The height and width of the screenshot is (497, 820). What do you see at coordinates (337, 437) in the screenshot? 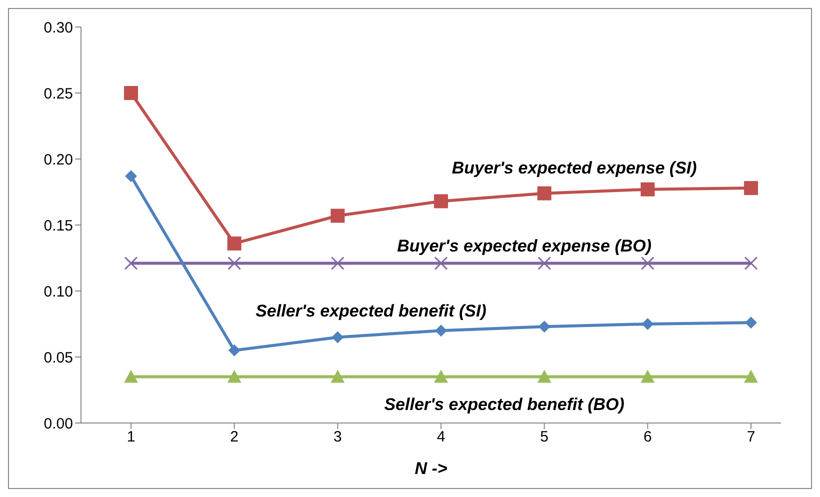
I see `x-tick-label: 3` at bounding box center [337, 437].